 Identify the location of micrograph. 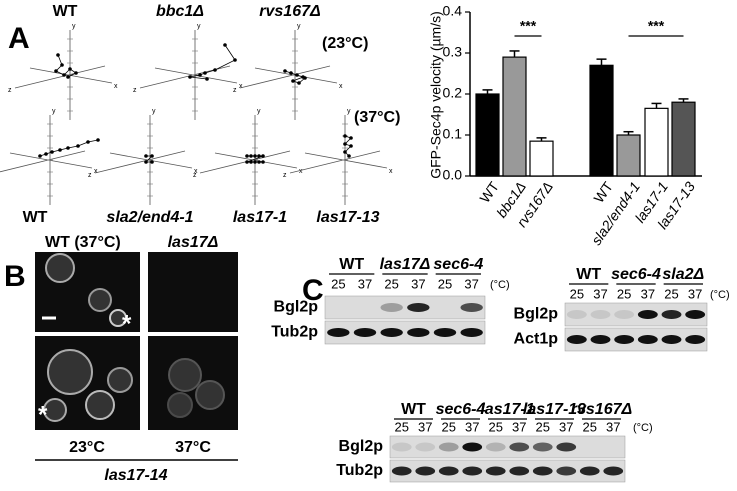
(193, 292).